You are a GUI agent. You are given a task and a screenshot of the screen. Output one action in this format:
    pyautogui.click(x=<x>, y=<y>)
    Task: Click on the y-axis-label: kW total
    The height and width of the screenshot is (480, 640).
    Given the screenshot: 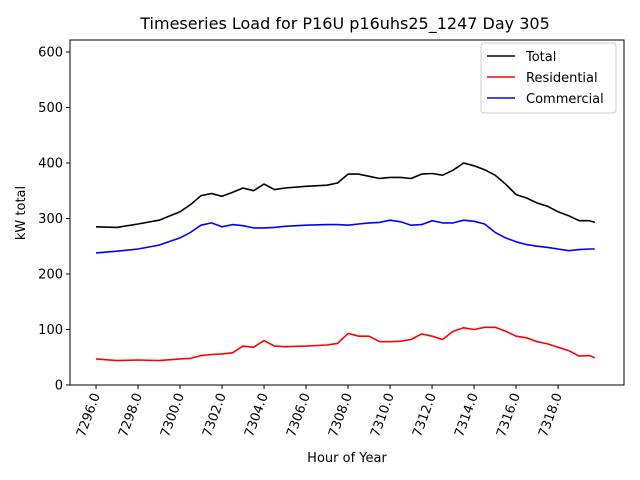 What is the action you would take?
    pyautogui.click(x=21, y=213)
    